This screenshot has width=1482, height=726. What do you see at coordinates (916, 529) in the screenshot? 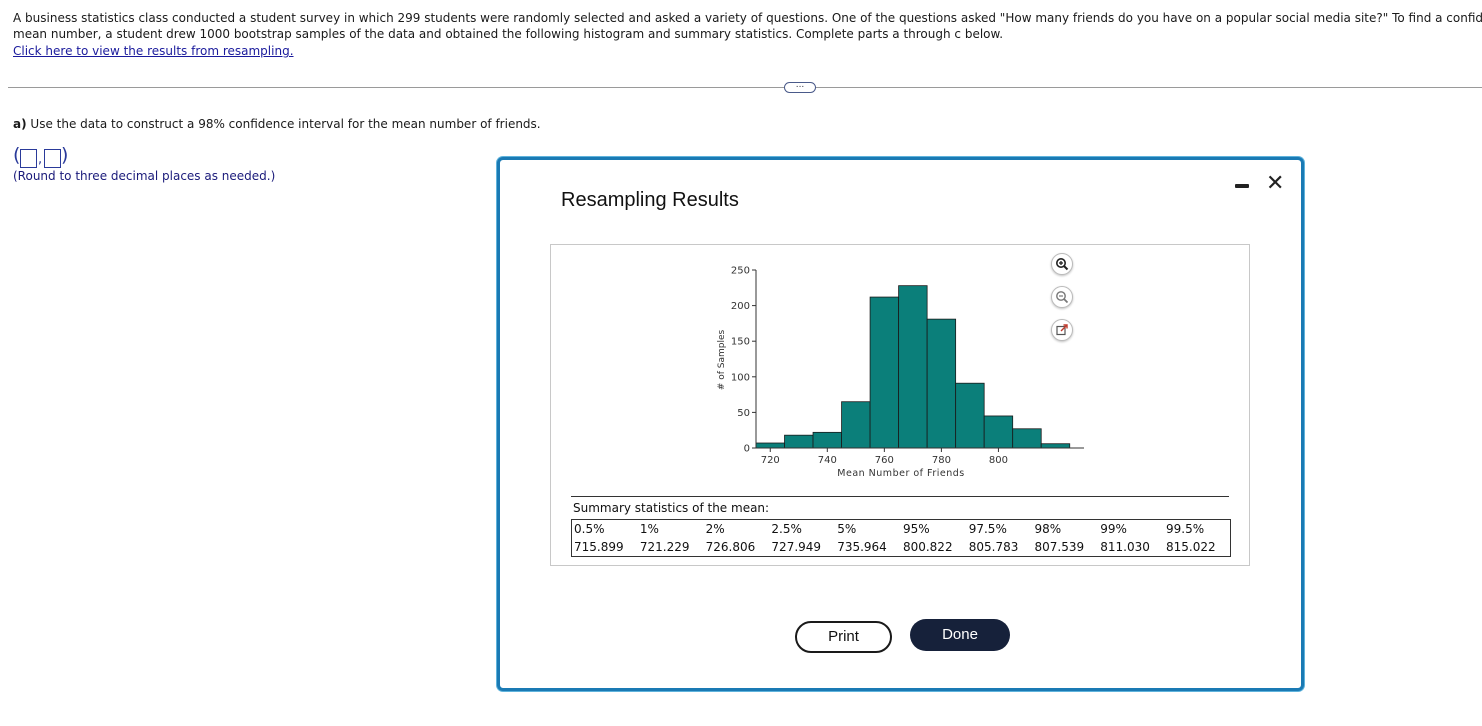
I see `percentile-label: 95%` at bounding box center [916, 529].